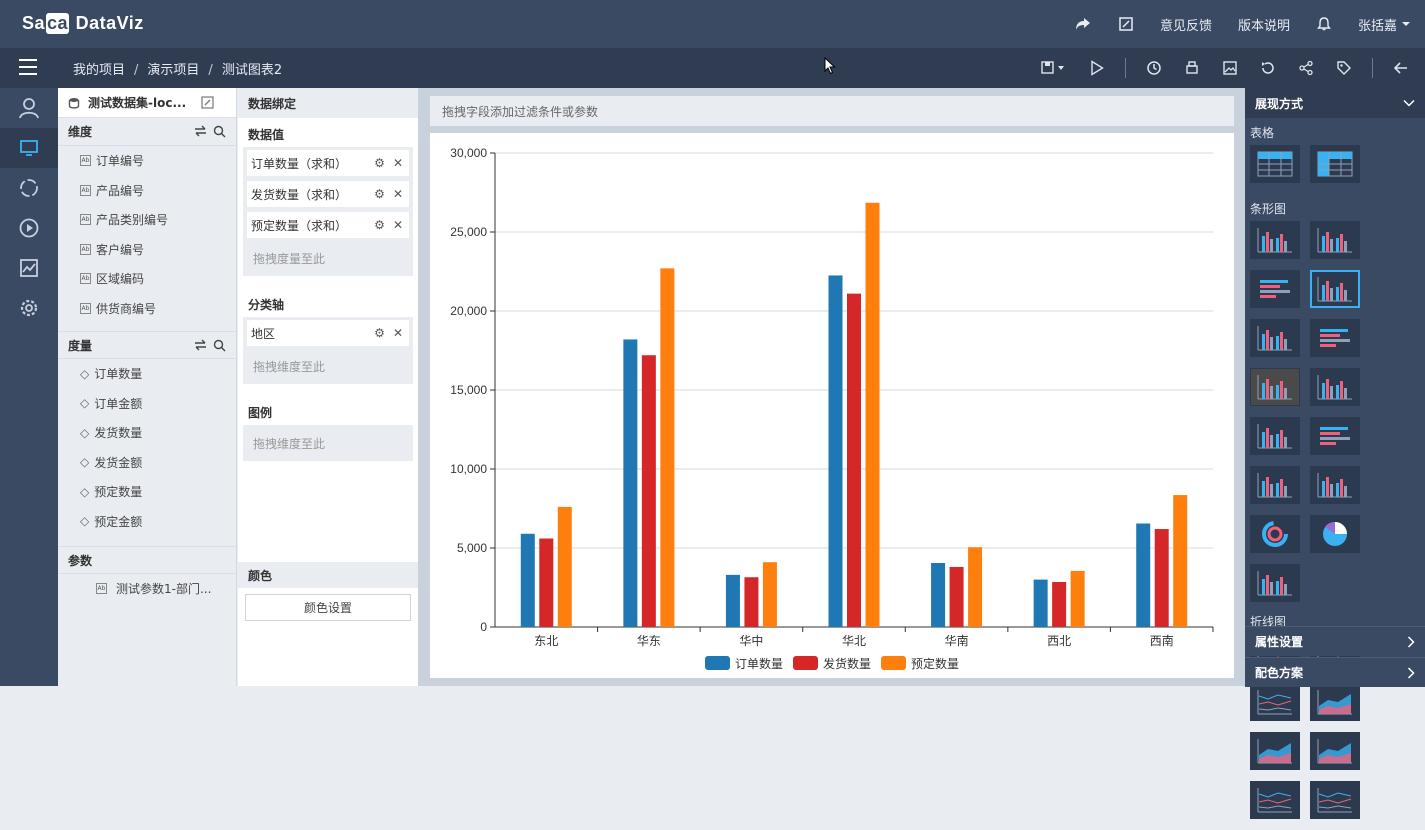 The image size is (1425, 830). I want to click on dimension-field: Ab 客户编号, so click(112, 249).